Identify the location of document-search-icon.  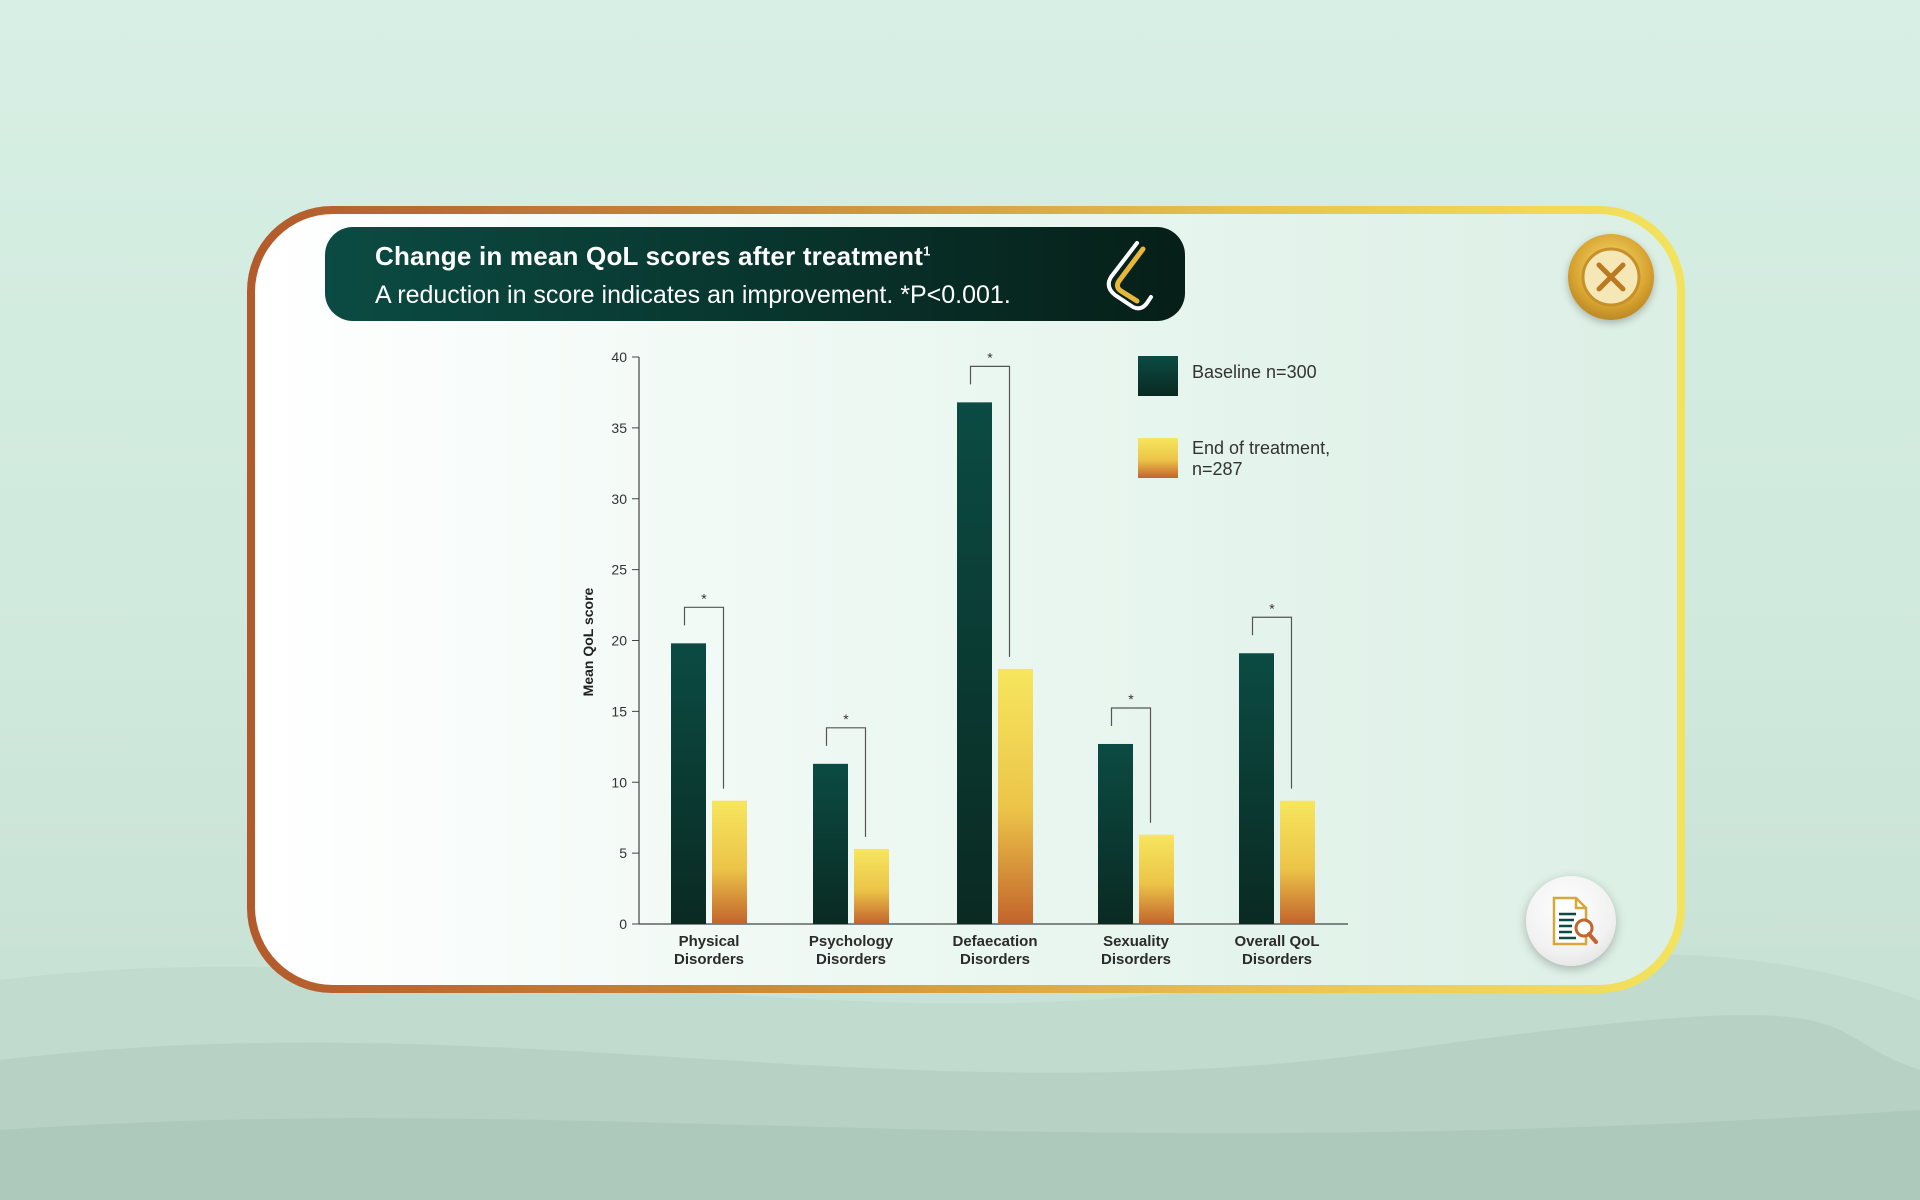
(1575, 921).